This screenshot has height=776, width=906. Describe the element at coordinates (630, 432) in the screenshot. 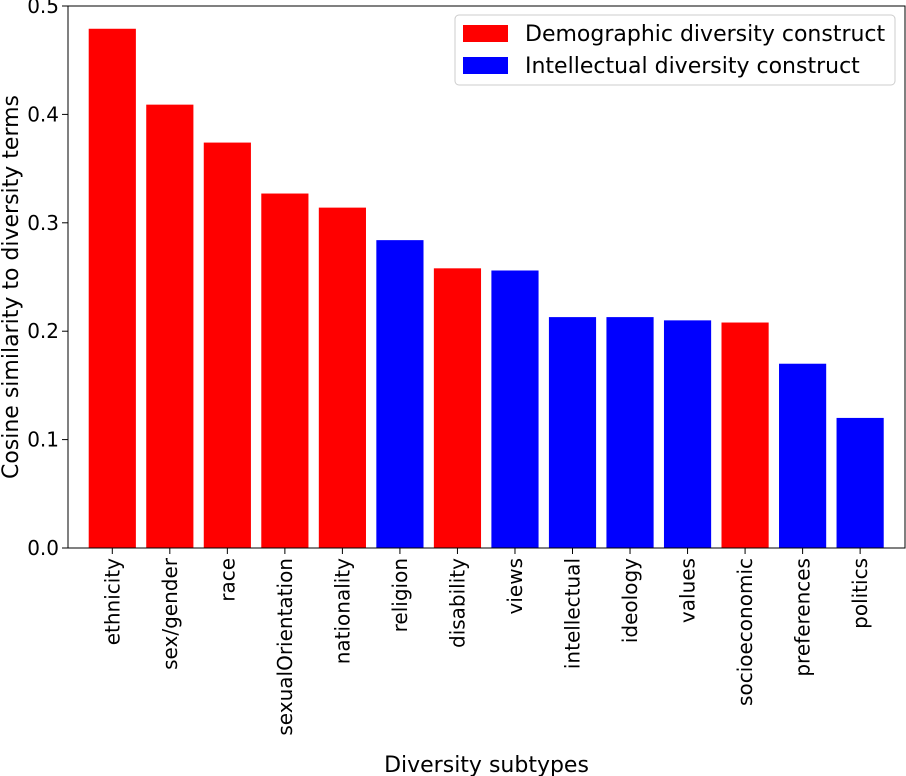

I see `bar-ideology` at that location.